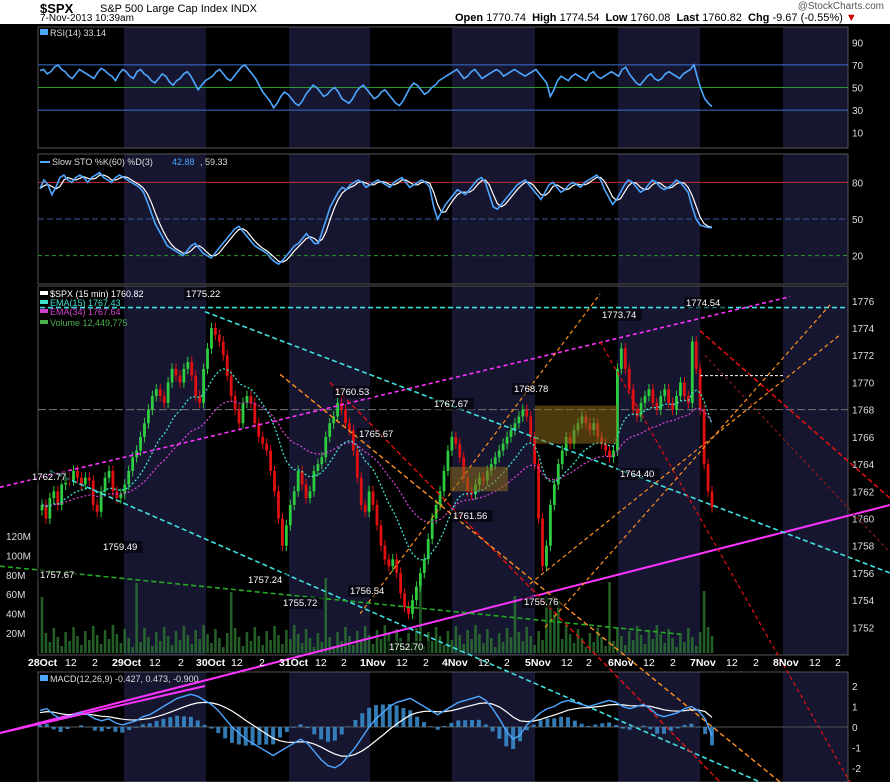  I want to click on x-axis-label: 28Oct, so click(43, 663).